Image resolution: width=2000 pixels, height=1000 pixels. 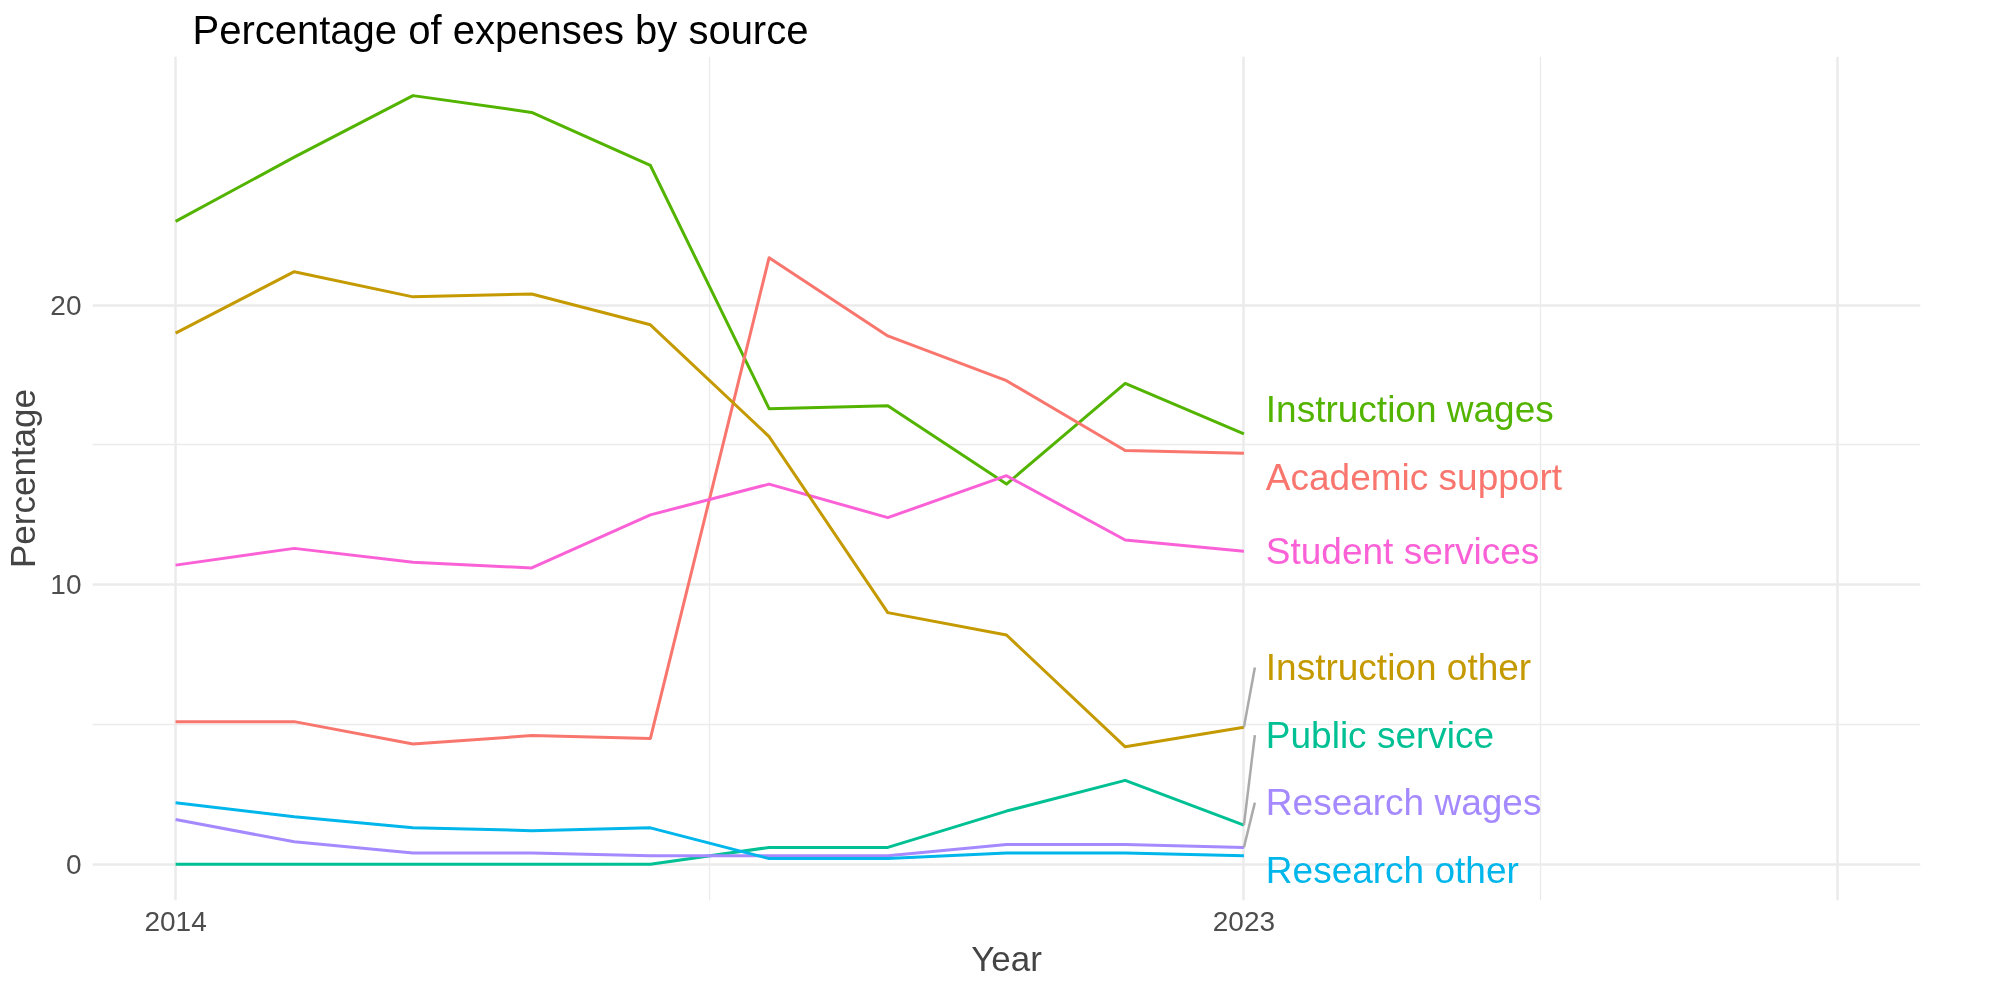 What do you see at coordinates (66, 585) in the screenshot?
I see `y-tick-label: 10` at bounding box center [66, 585].